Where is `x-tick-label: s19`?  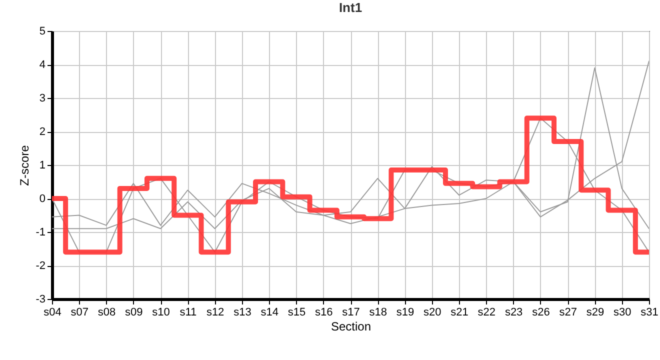
x-tick-label: s19 is located at coordinates (405, 312).